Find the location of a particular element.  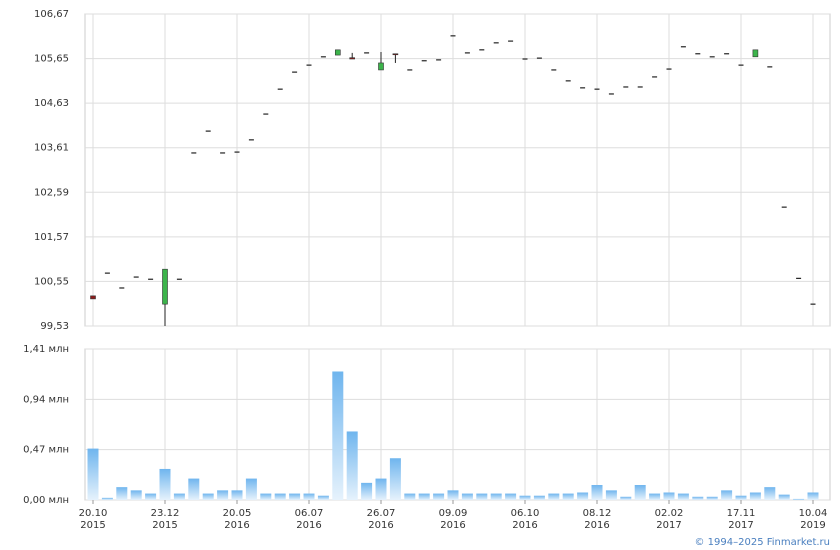

x-tick-label: 23.12 2015 is located at coordinates (165, 519).